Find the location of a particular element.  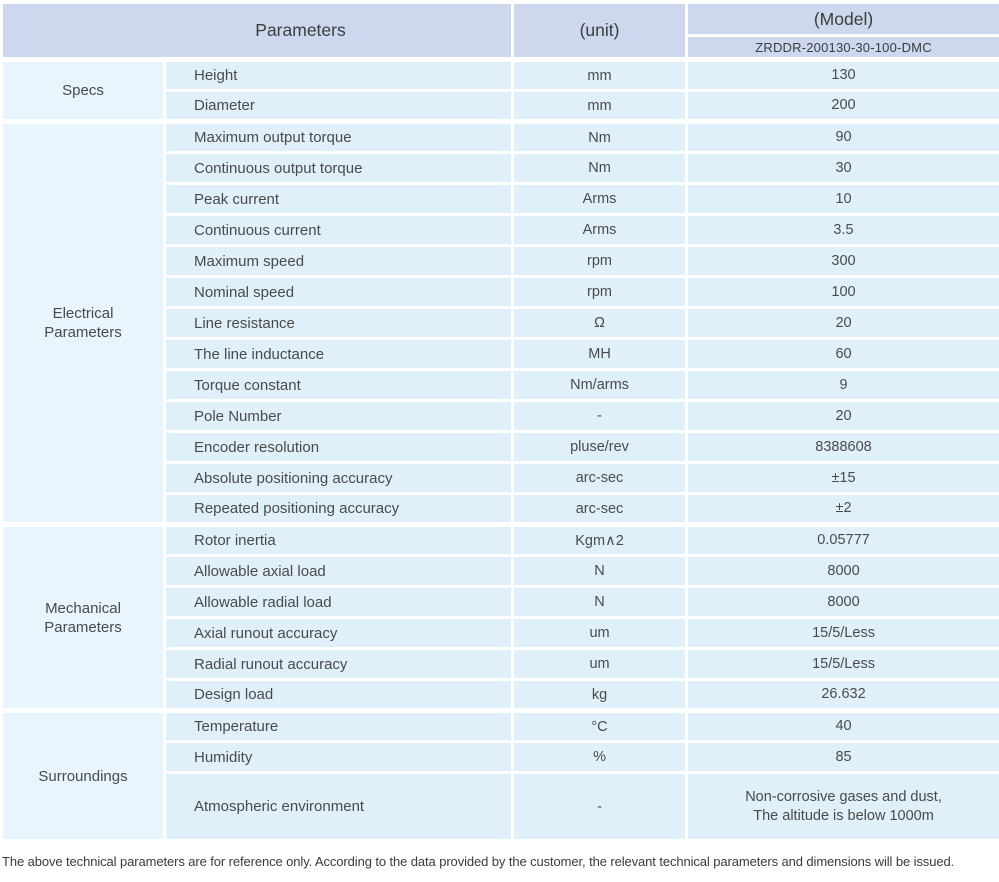

param-name: Maximum speed is located at coordinates (338, 261).